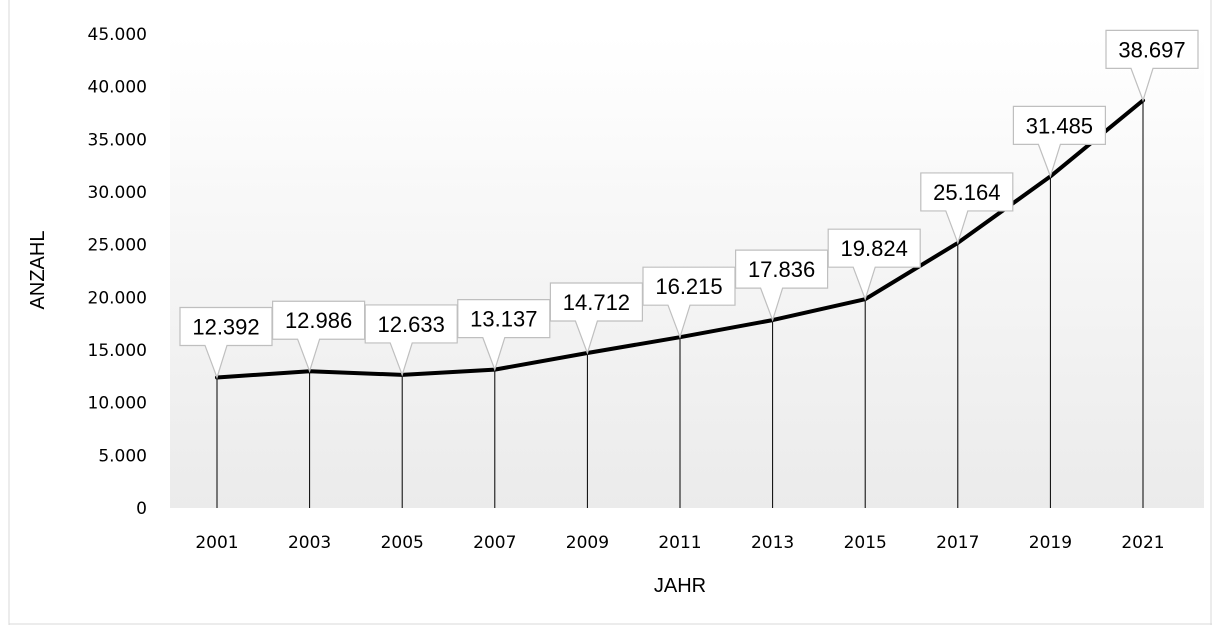 The width and height of the screenshot is (1212, 625). I want to click on data-label: 12.633, so click(411, 324).